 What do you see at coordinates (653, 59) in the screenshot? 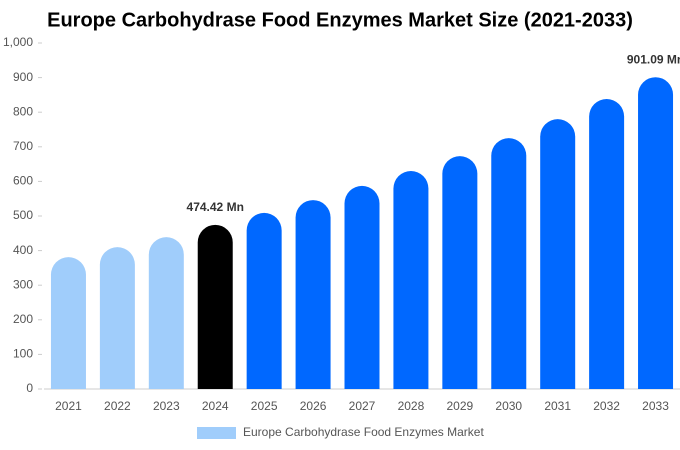
I see `value-label: 901.09 Mn` at bounding box center [653, 59].